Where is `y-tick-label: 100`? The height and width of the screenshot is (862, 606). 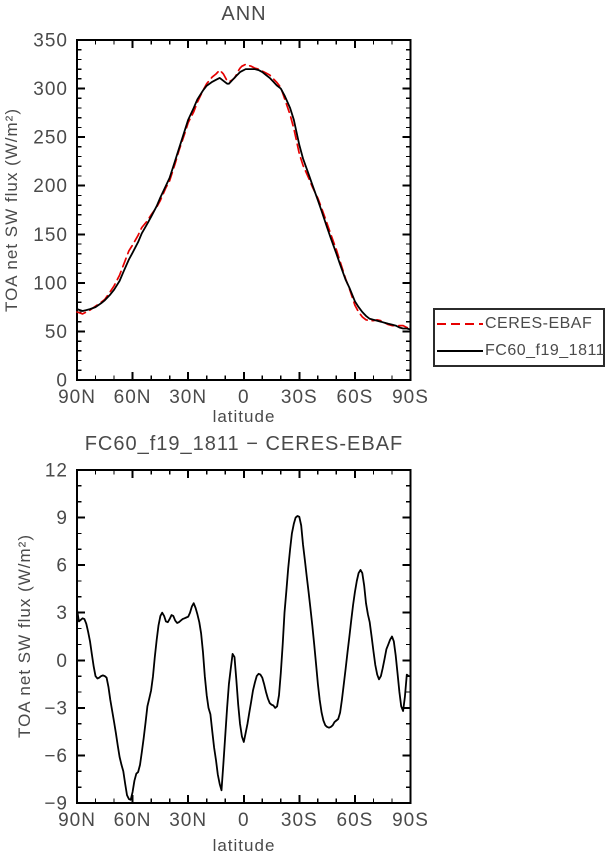 y-tick-label: 100 is located at coordinates (50, 283).